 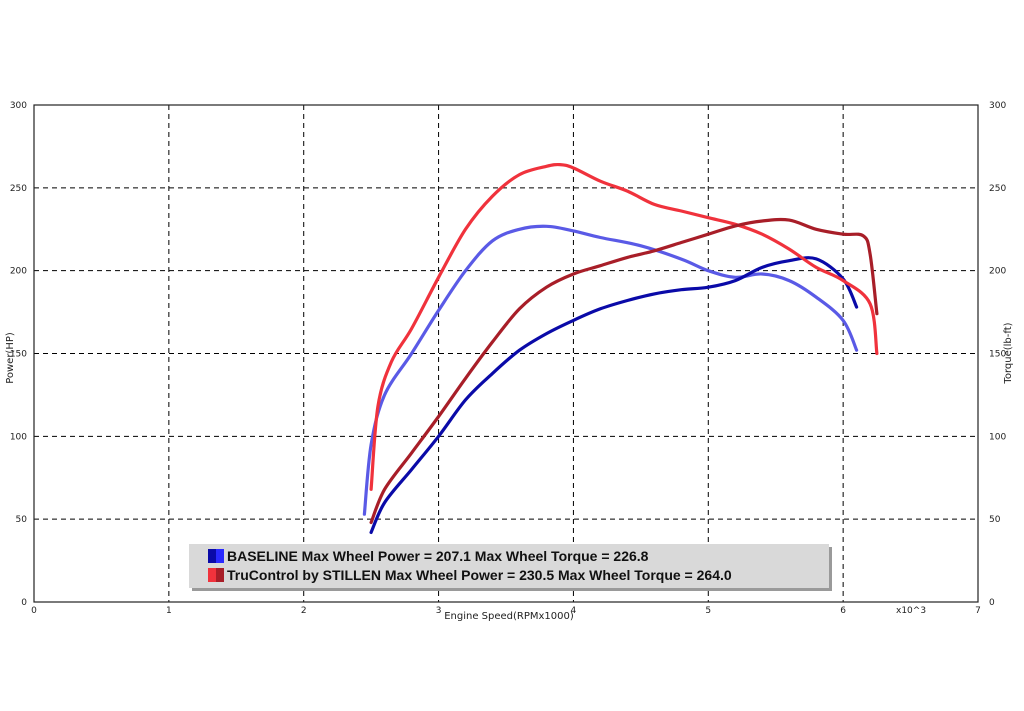 What do you see at coordinates (18, 355) in the screenshot?
I see `y-tick-label-left: 150` at bounding box center [18, 355].